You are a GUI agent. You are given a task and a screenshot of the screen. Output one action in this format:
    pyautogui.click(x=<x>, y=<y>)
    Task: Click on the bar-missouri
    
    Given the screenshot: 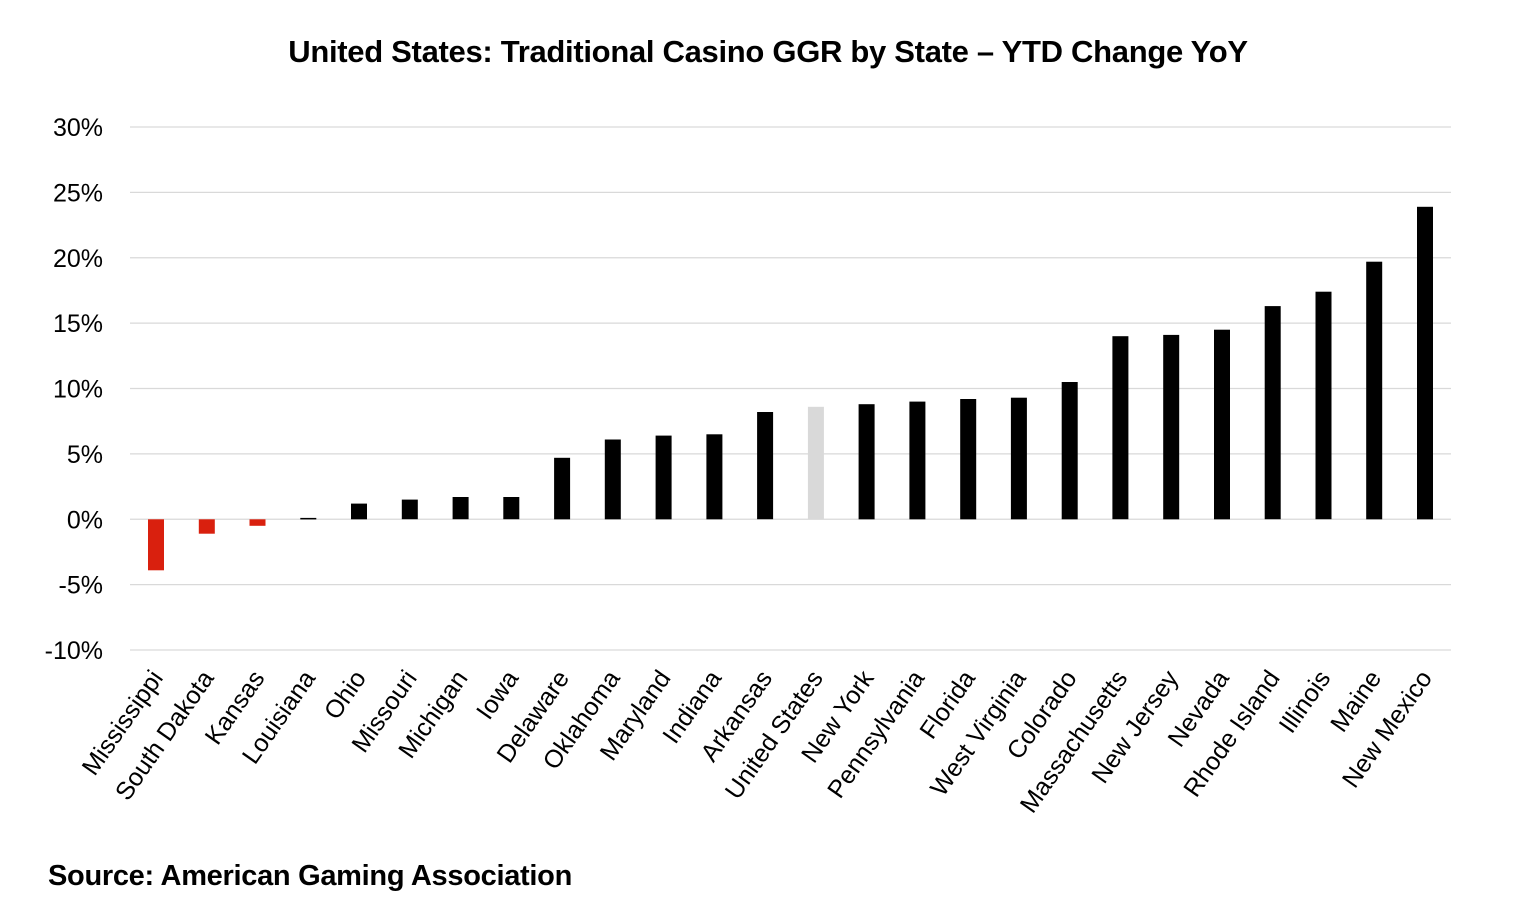 What is the action you would take?
    pyautogui.click(x=409, y=509)
    